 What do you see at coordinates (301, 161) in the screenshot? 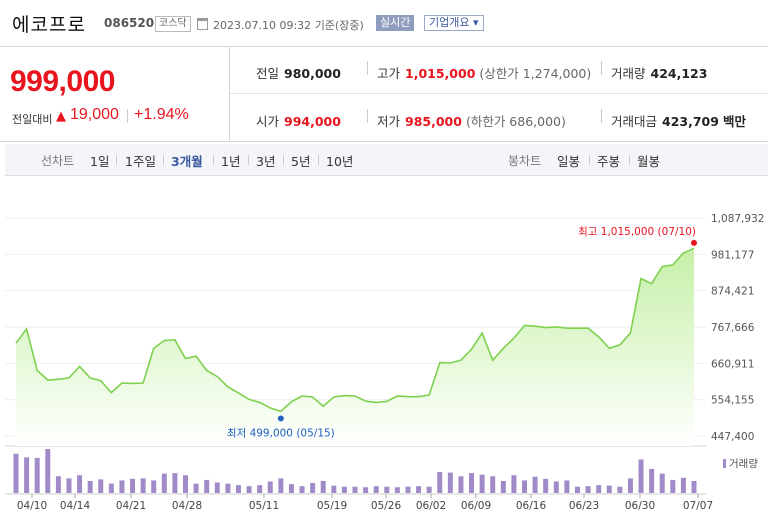
I see `period-5y: 5년` at bounding box center [301, 161].